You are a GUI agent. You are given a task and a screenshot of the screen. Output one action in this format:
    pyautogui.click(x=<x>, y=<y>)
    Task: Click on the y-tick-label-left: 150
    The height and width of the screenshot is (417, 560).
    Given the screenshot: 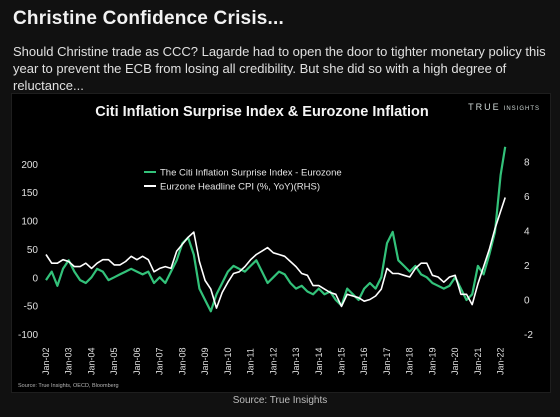 What is the action you would take?
    pyautogui.click(x=29, y=193)
    